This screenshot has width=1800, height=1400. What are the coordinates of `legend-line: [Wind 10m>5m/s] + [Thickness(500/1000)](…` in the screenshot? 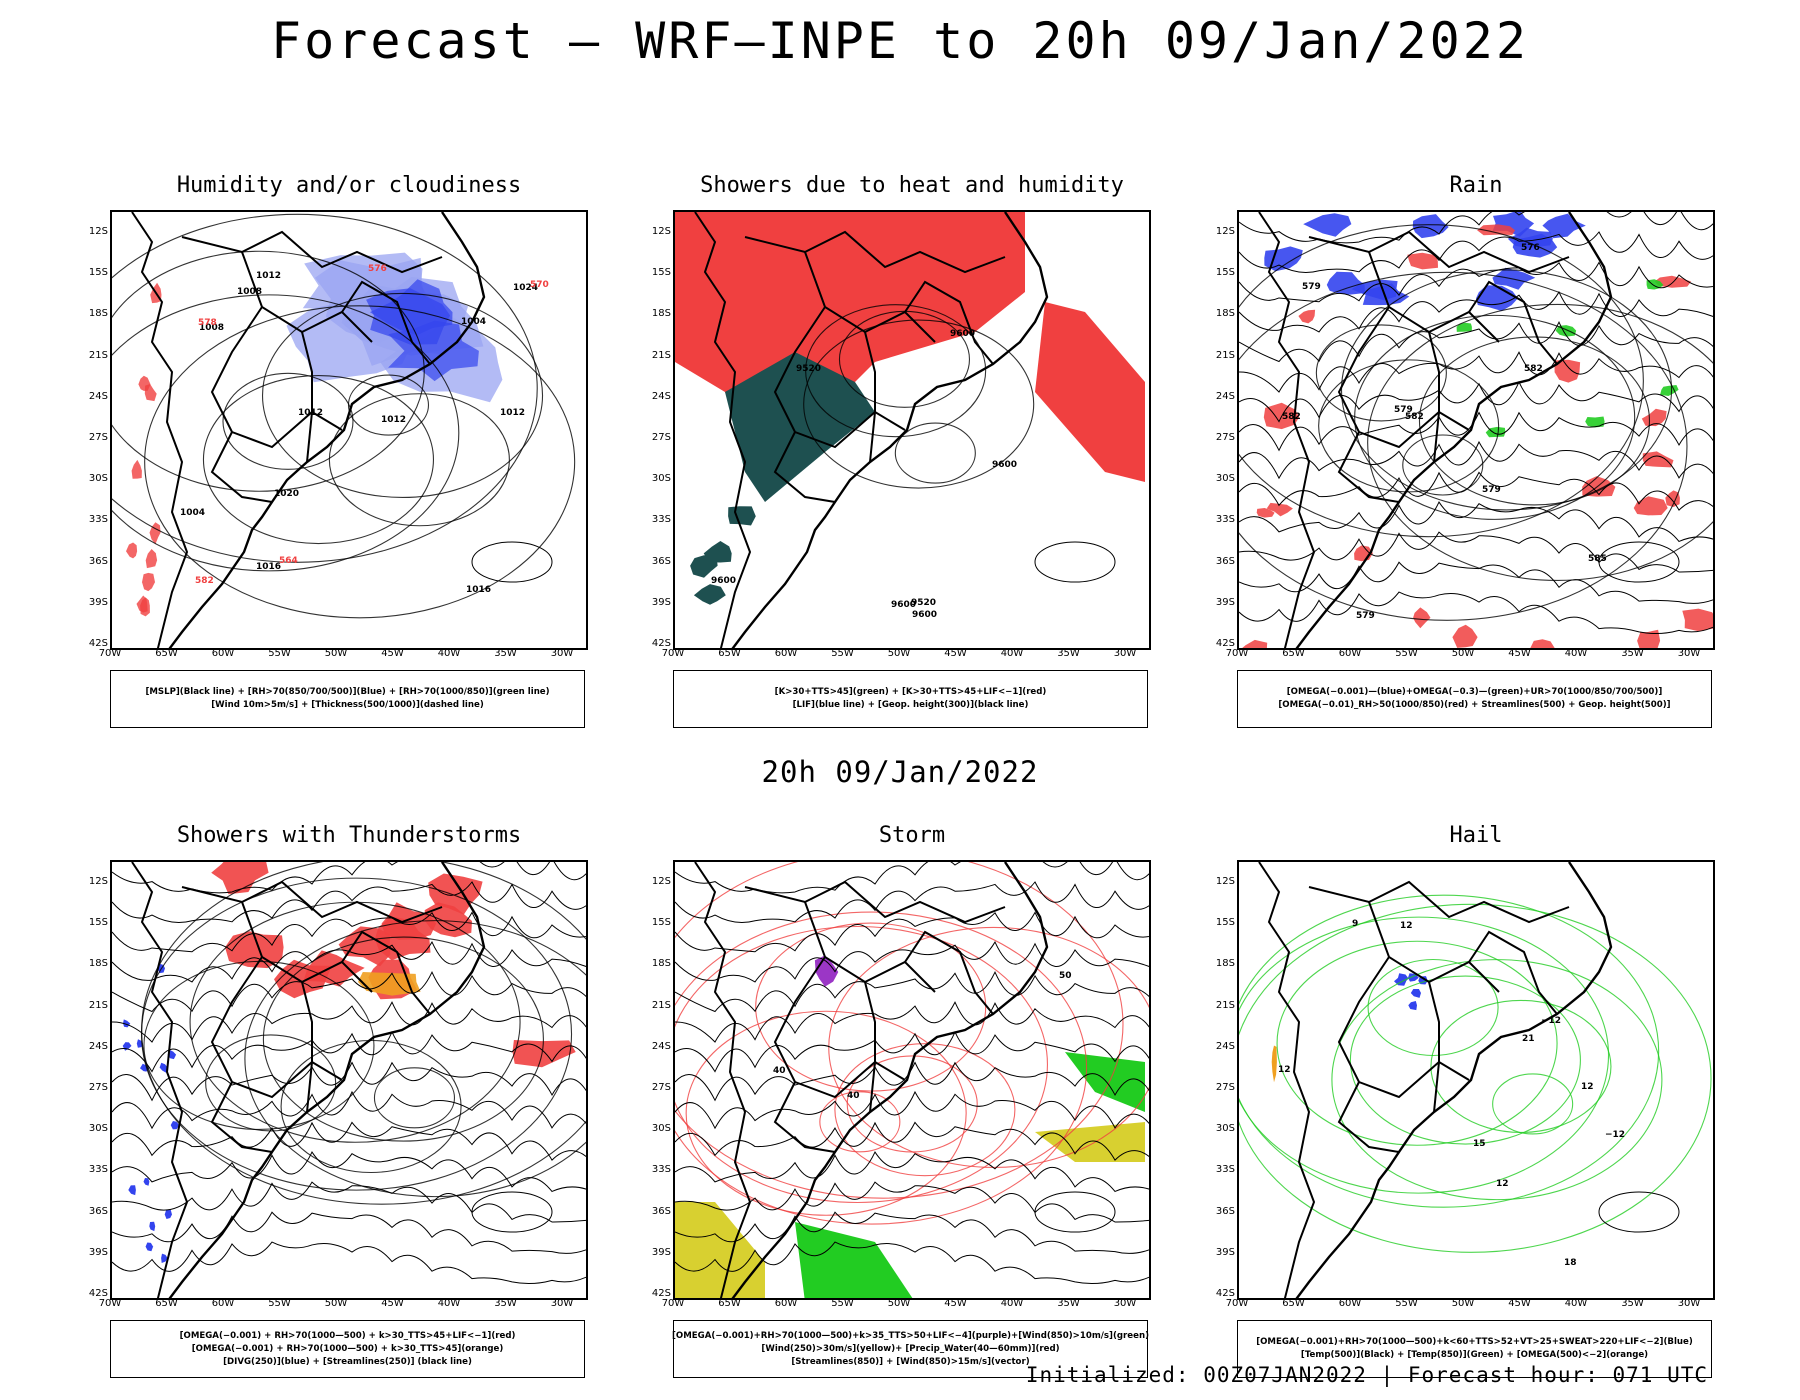 It's located at (347, 705).